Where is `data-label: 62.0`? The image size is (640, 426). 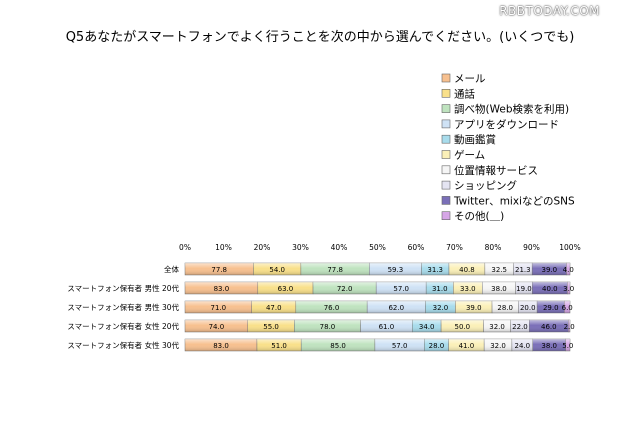
data-label: 62.0 is located at coordinates (396, 308).